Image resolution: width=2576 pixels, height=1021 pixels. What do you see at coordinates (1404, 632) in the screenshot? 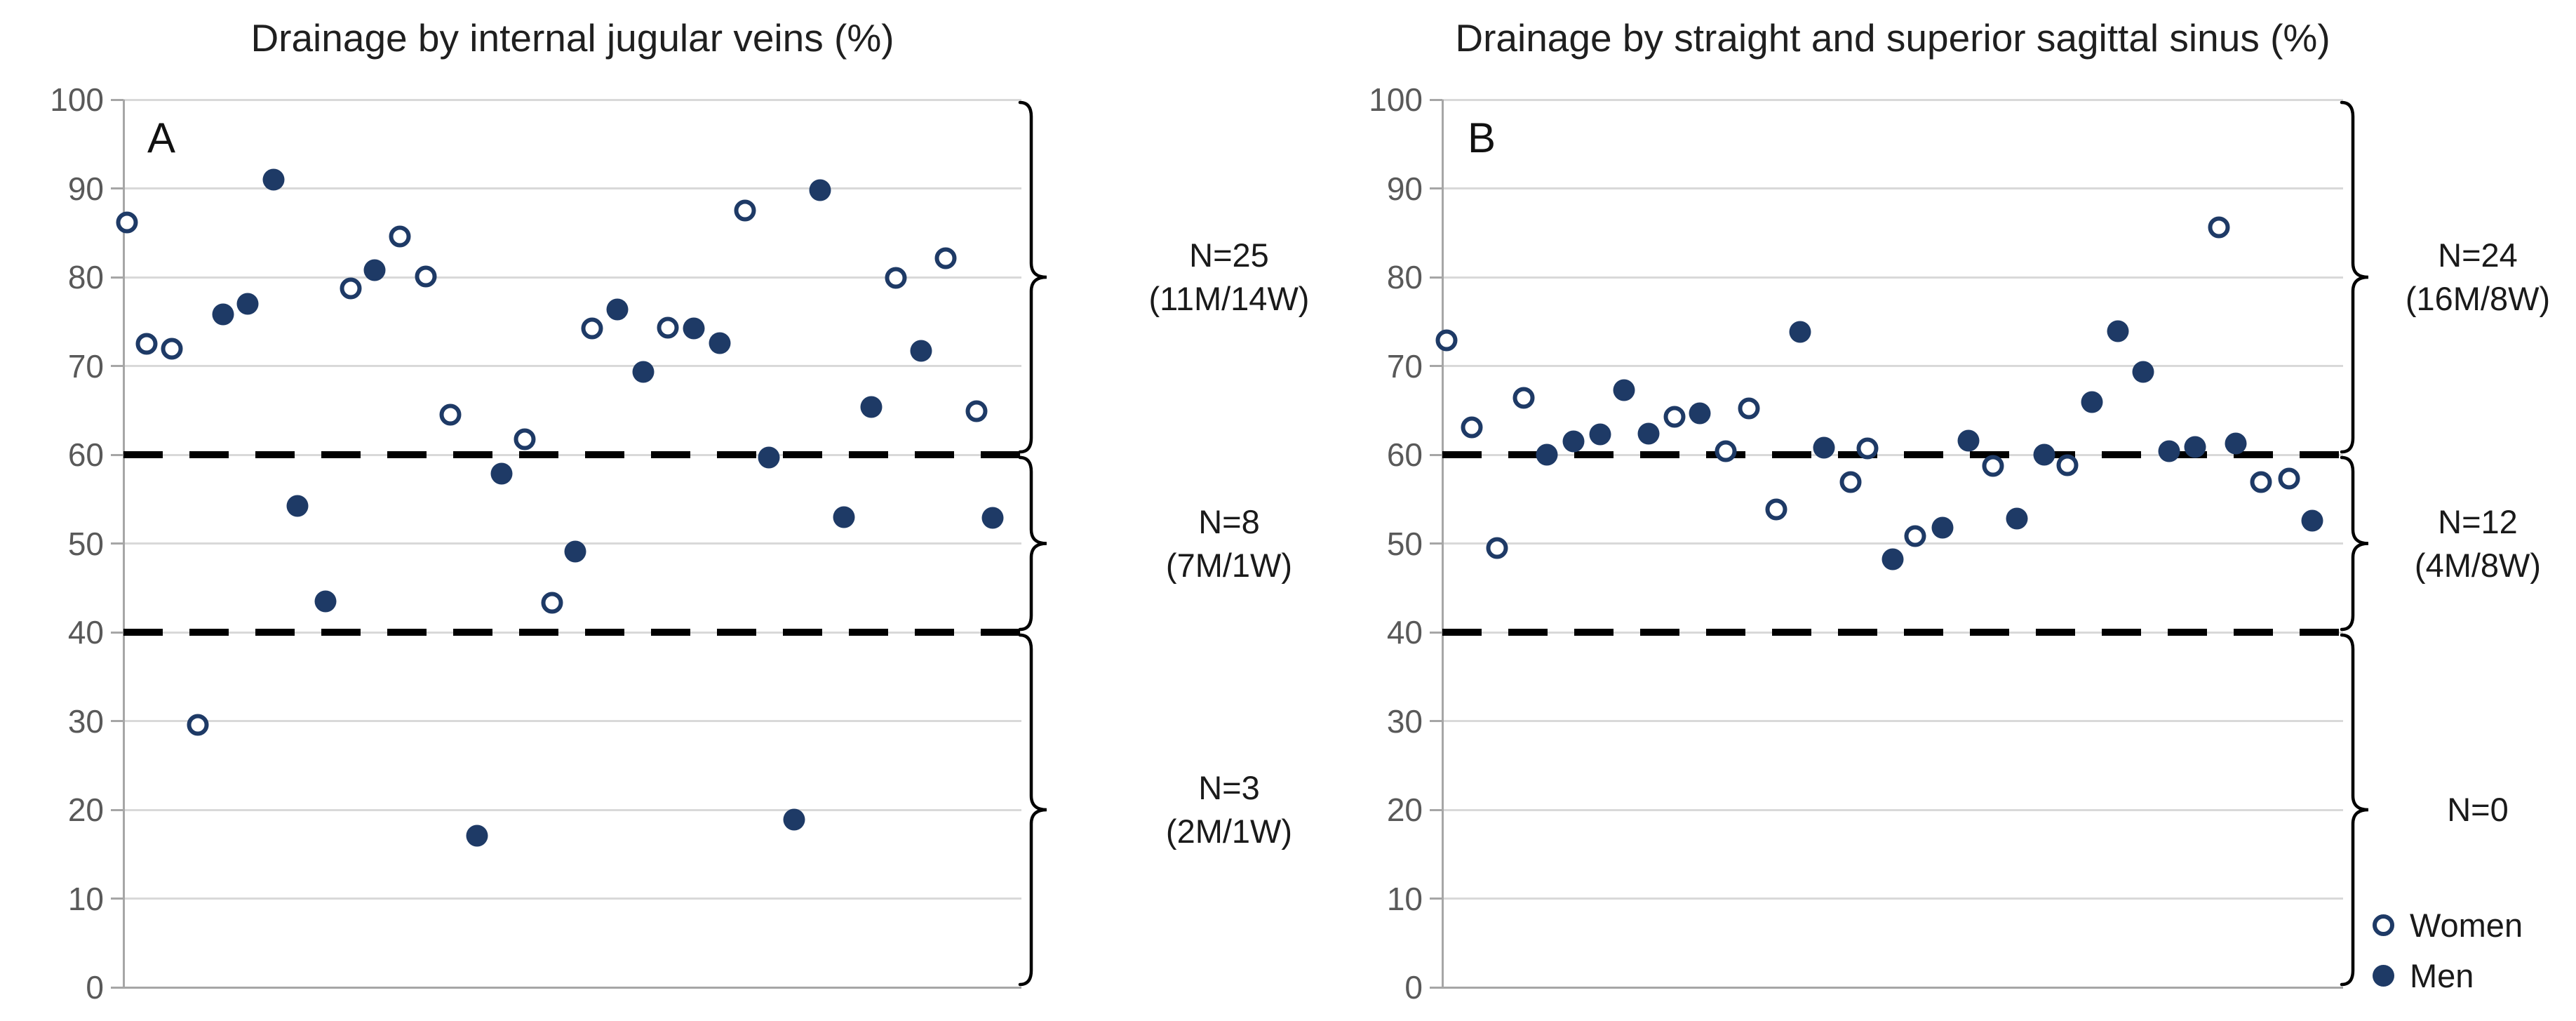
I see `y-axis-label-40: 40` at bounding box center [1404, 632].